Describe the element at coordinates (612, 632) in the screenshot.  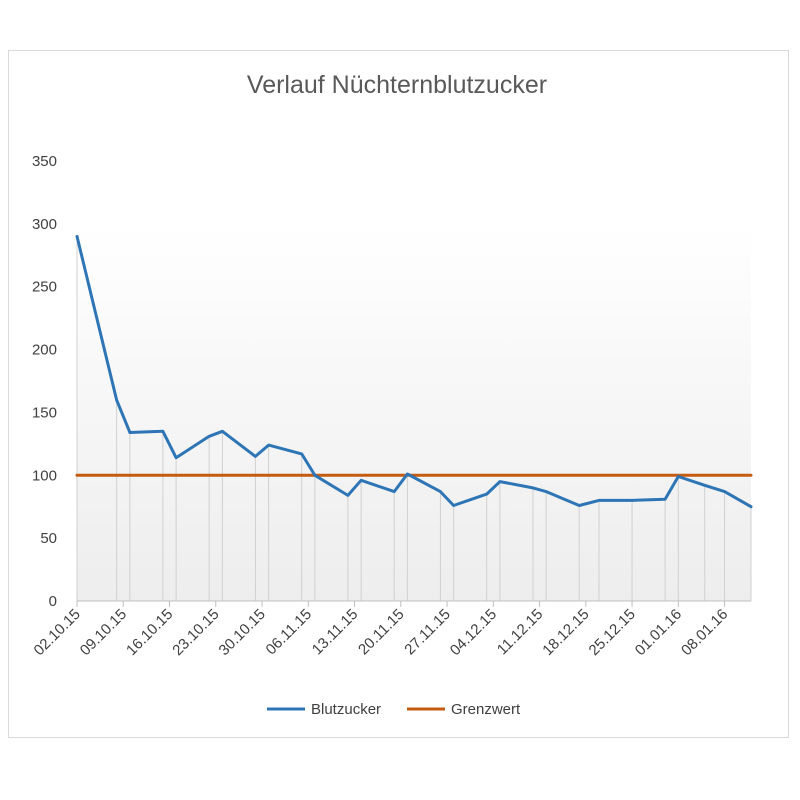
I see `x-tick-label: 25.12.15` at that location.